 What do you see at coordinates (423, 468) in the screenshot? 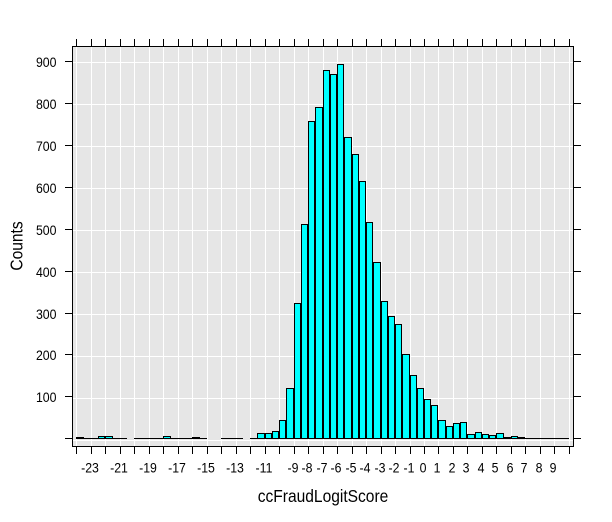
I see `svg-text: 0` at bounding box center [423, 468].